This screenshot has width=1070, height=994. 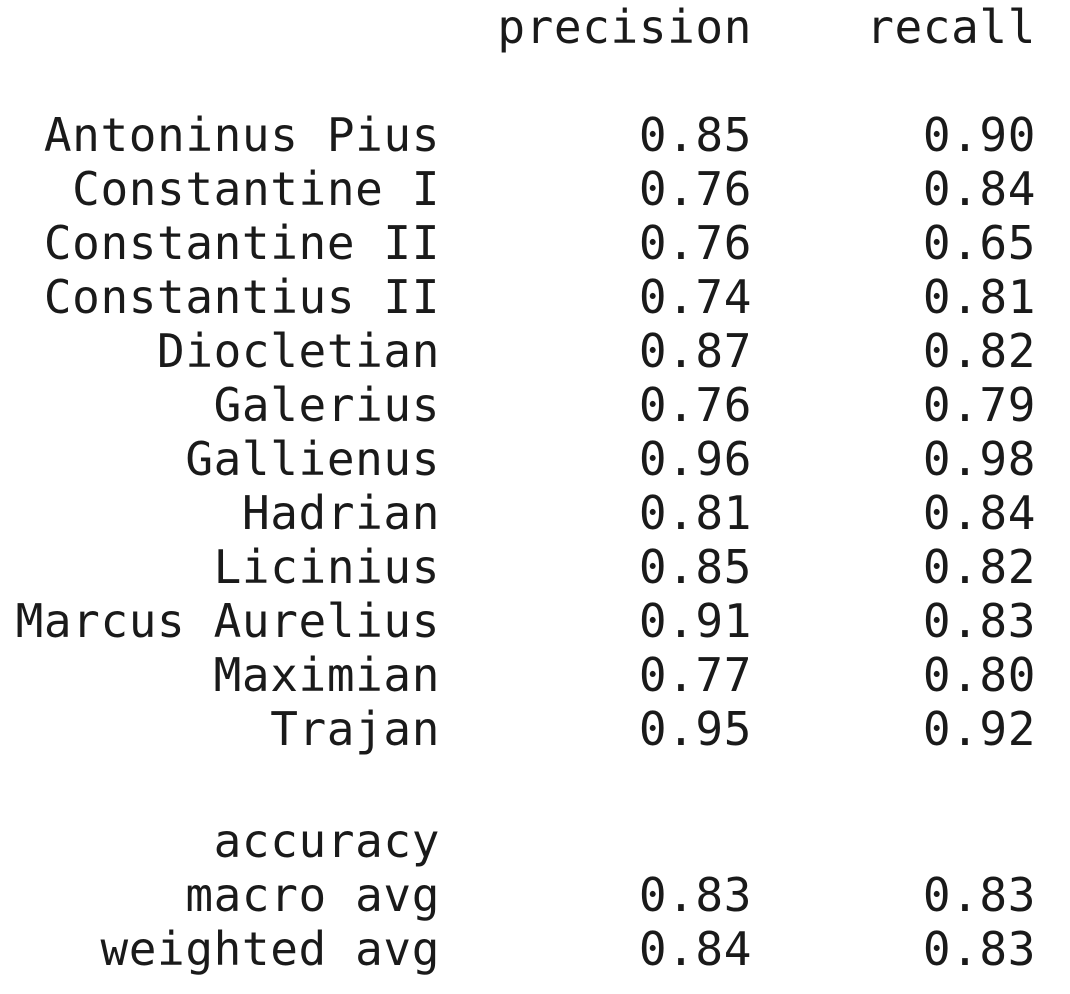 I want to click on summary-label-macro-avg: macro avg, so click(x=312, y=895).